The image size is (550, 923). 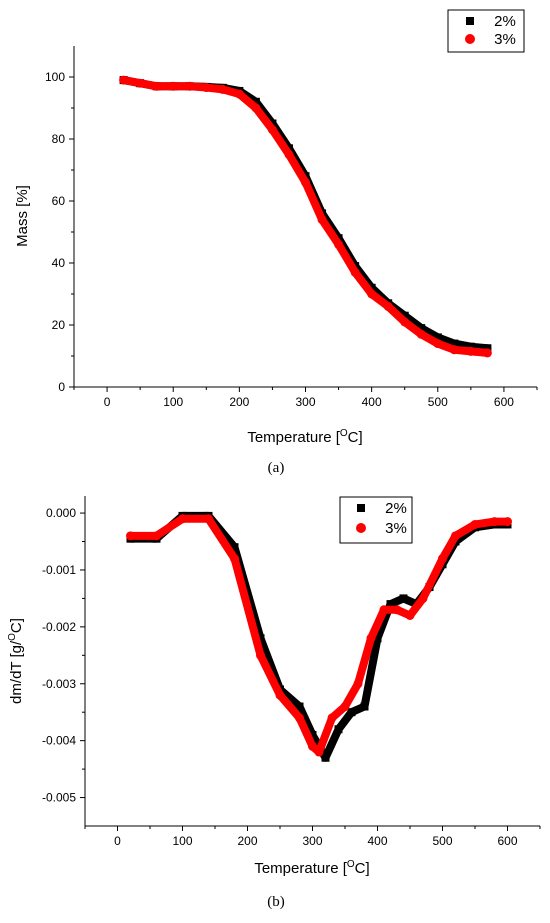 I want to click on y-tick-label: -0.003, so click(x=59, y=684).